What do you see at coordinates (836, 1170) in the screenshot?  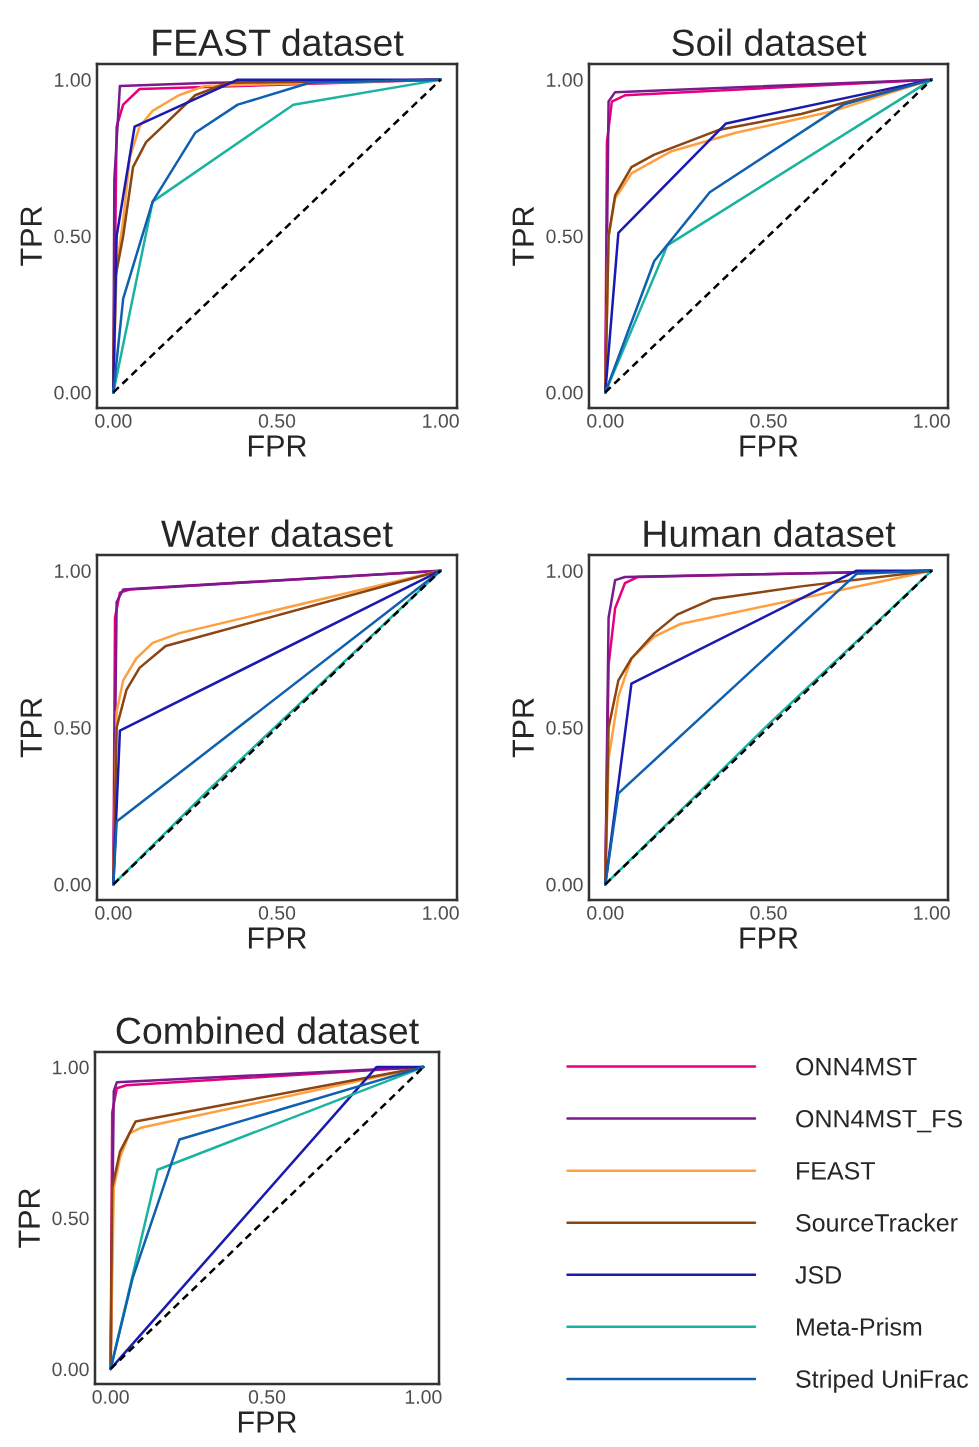 I see `text: FEAST` at bounding box center [836, 1170].